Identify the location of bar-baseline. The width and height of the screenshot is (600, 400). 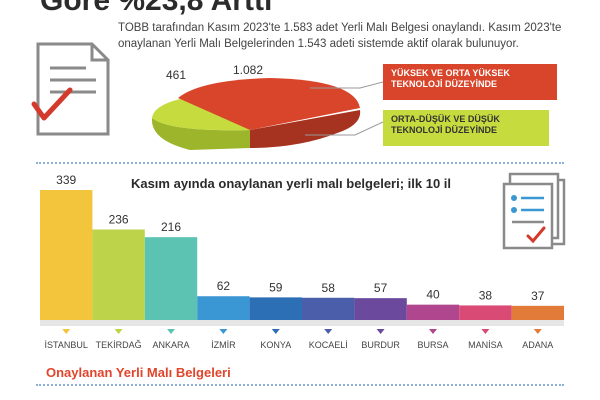
(302, 323).